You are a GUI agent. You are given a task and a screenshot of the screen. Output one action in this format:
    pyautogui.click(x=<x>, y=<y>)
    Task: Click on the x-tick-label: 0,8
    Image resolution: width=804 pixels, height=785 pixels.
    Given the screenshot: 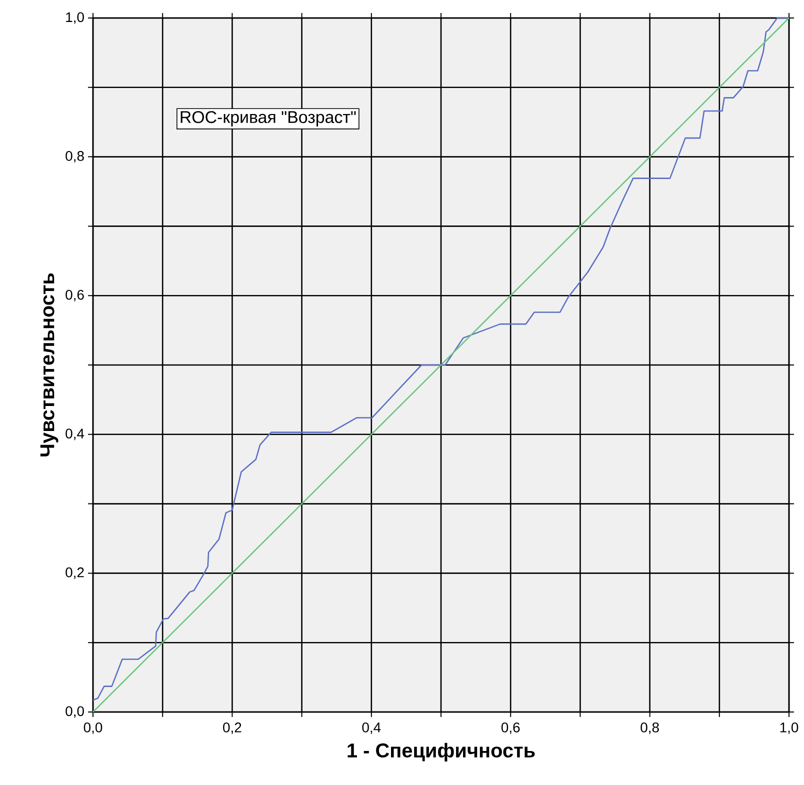 What is the action you would take?
    pyautogui.click(x=649, y=728)
    